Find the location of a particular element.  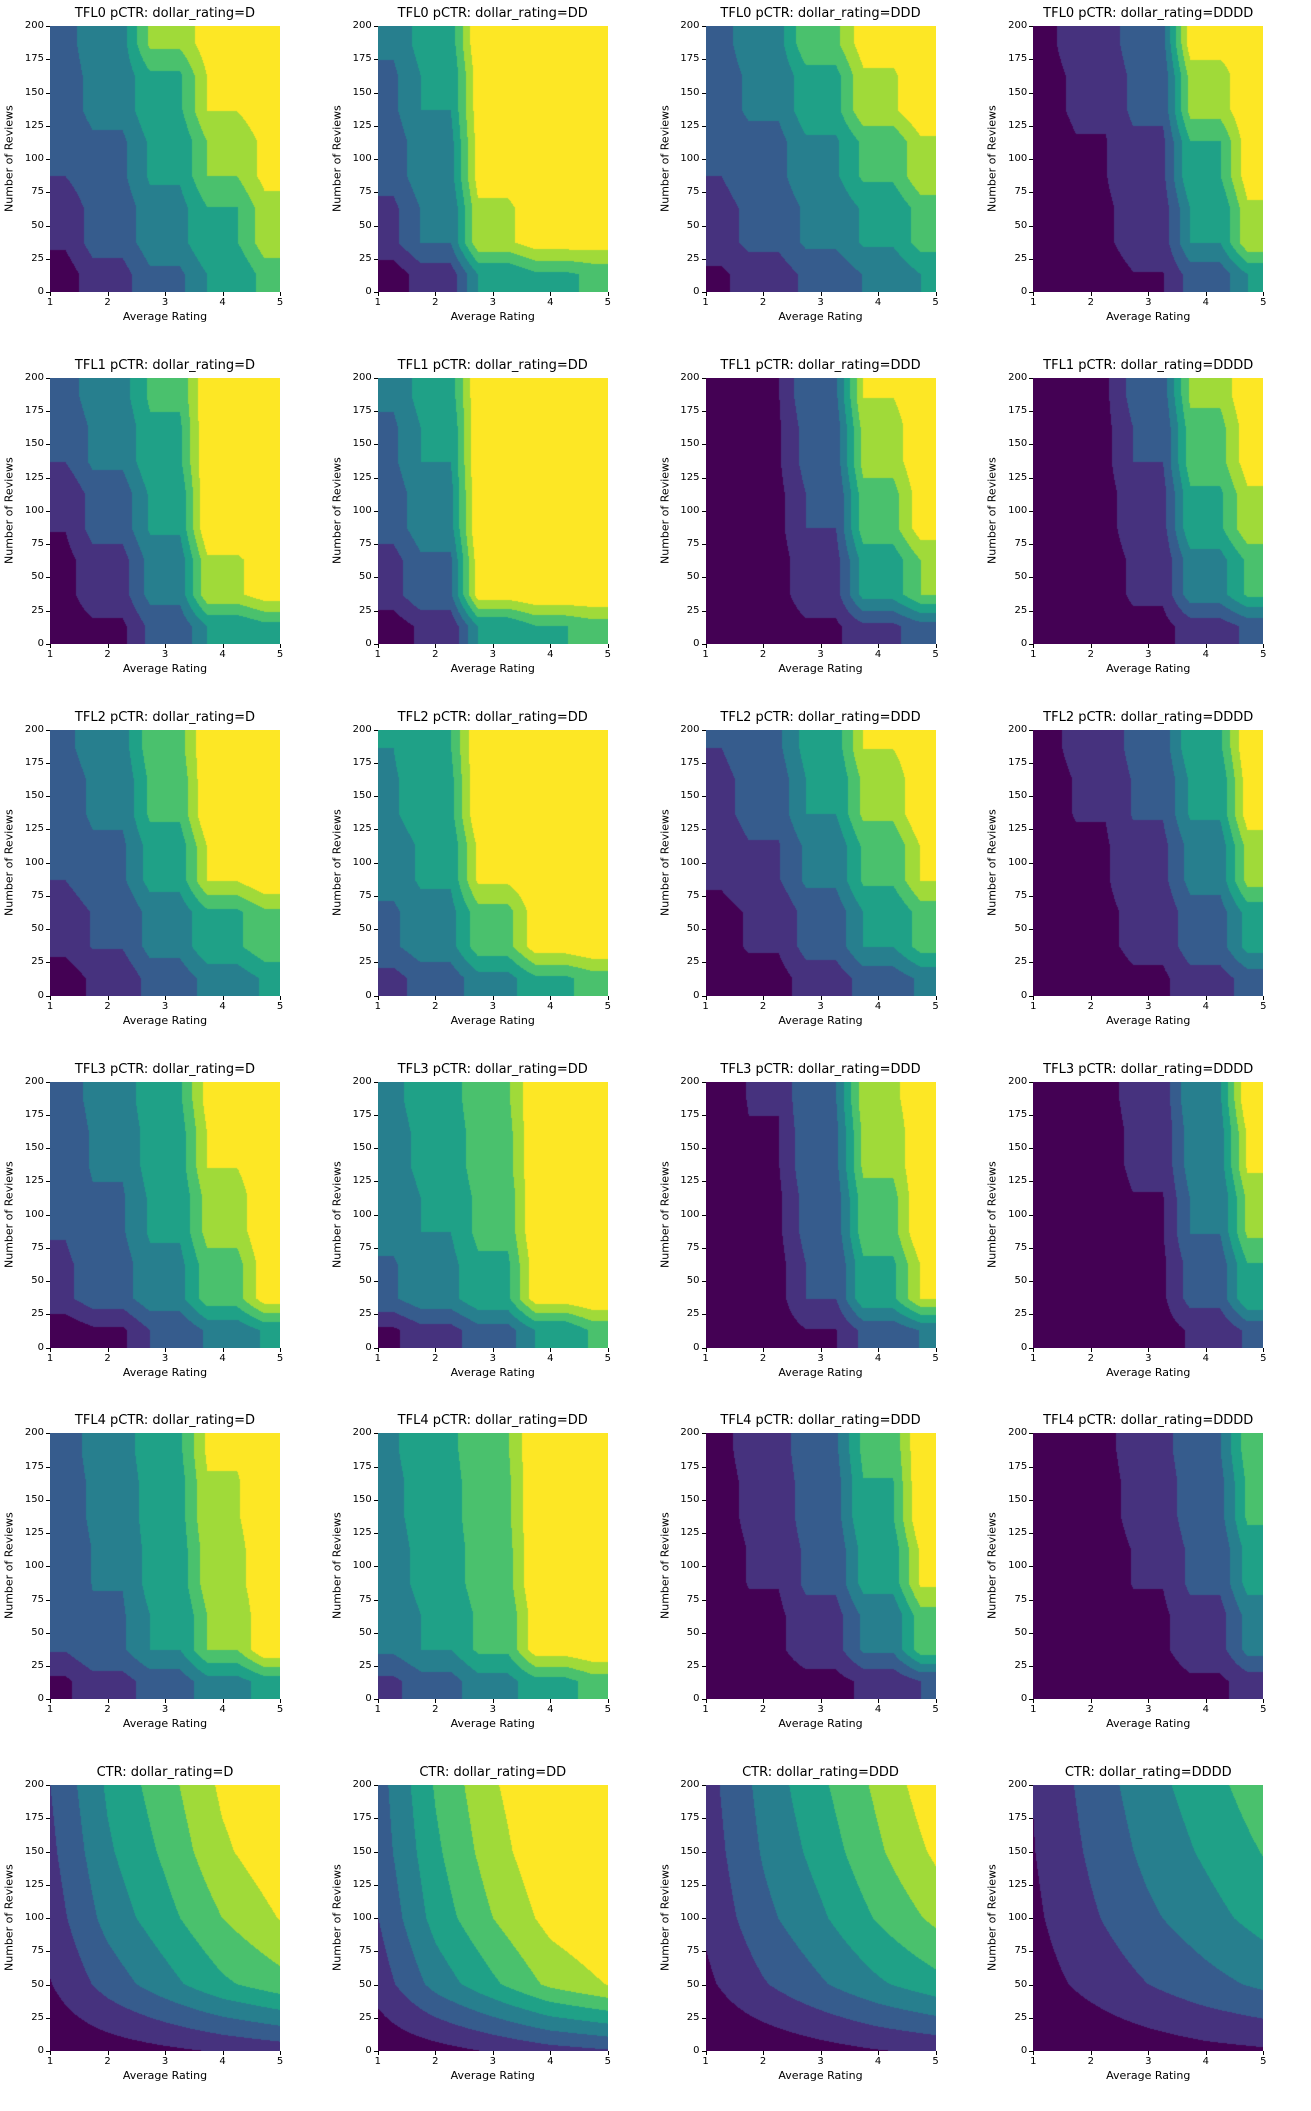

subplot-title: TFL0 pCTR: dollar_rating=DDD is located at coordinates (820, 13).